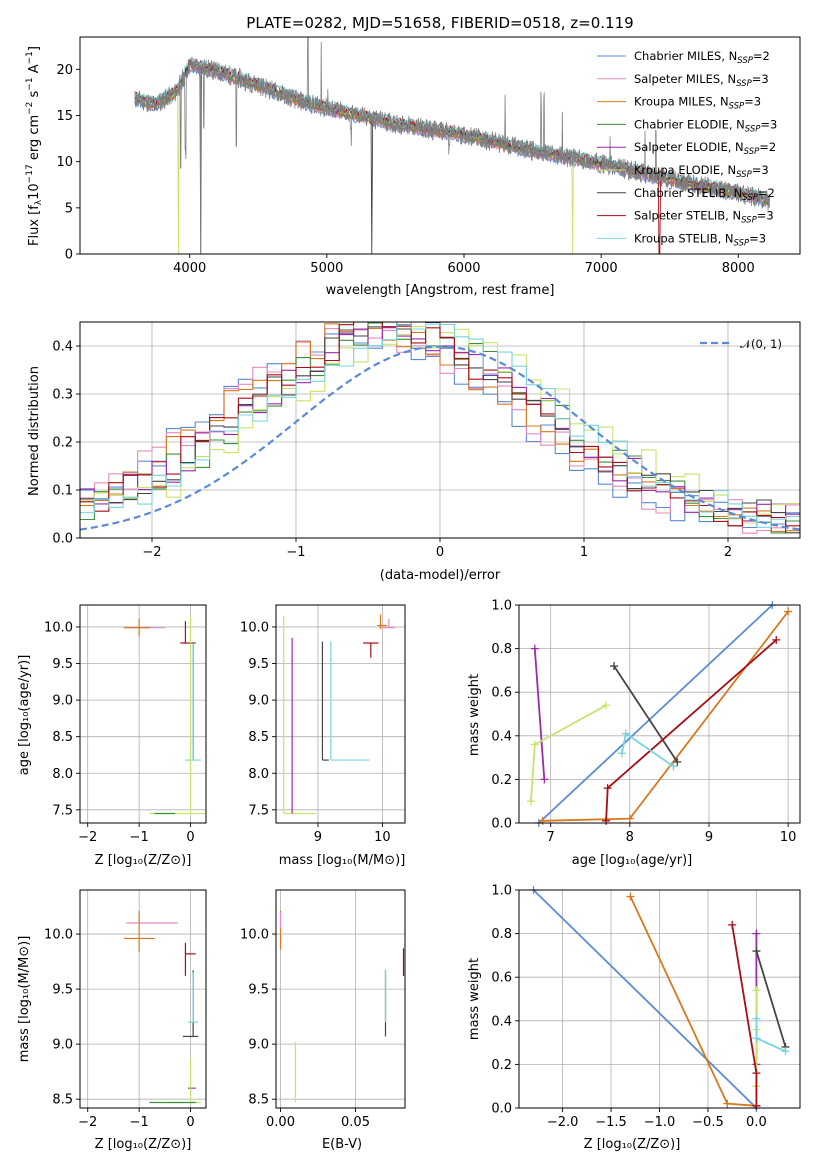  I want to click on legend-label: Kroupa MILES, NSSP=3, so click(697, 103).